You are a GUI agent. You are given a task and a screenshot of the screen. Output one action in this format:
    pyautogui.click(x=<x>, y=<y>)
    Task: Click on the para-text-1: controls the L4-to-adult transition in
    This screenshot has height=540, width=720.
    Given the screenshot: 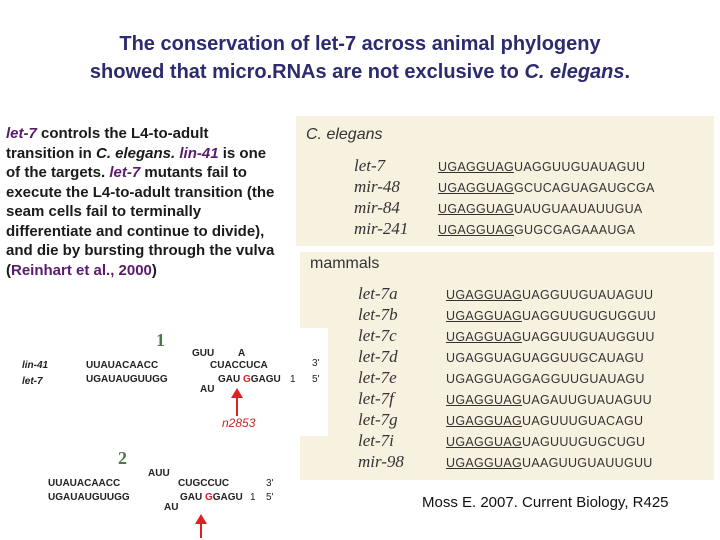 What is the action you would take?
    pyautogui.click(x=107, y=143)
    